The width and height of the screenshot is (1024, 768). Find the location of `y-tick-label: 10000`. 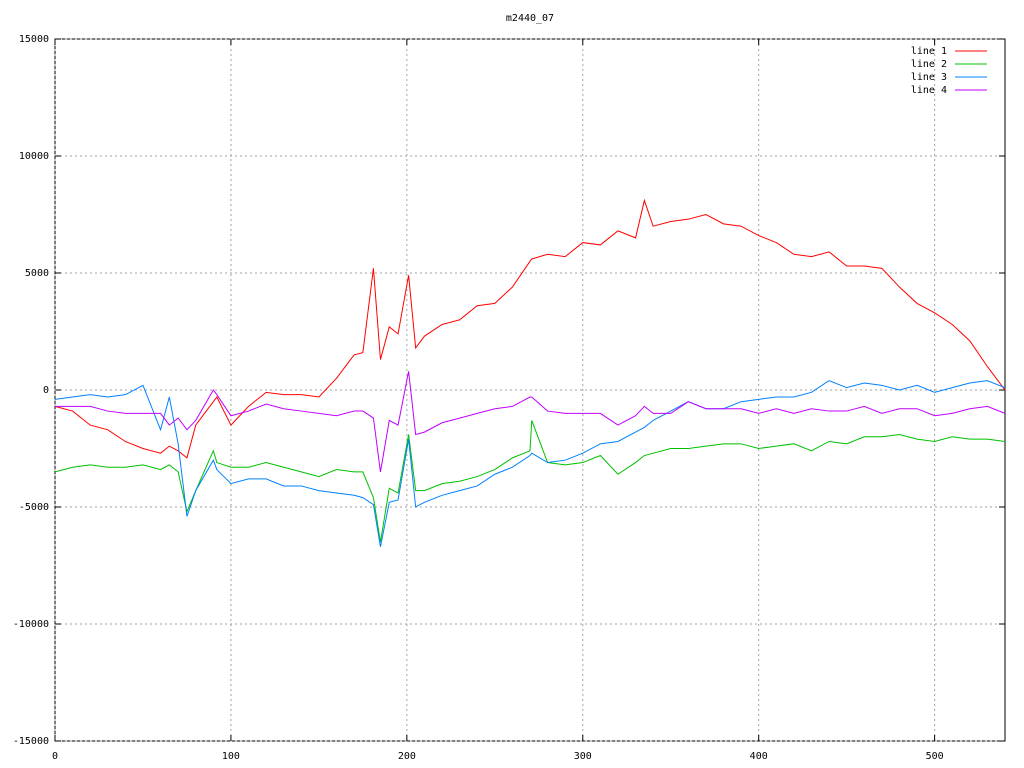

y-tick-label: 10000 is located at coordinates (34, 156).